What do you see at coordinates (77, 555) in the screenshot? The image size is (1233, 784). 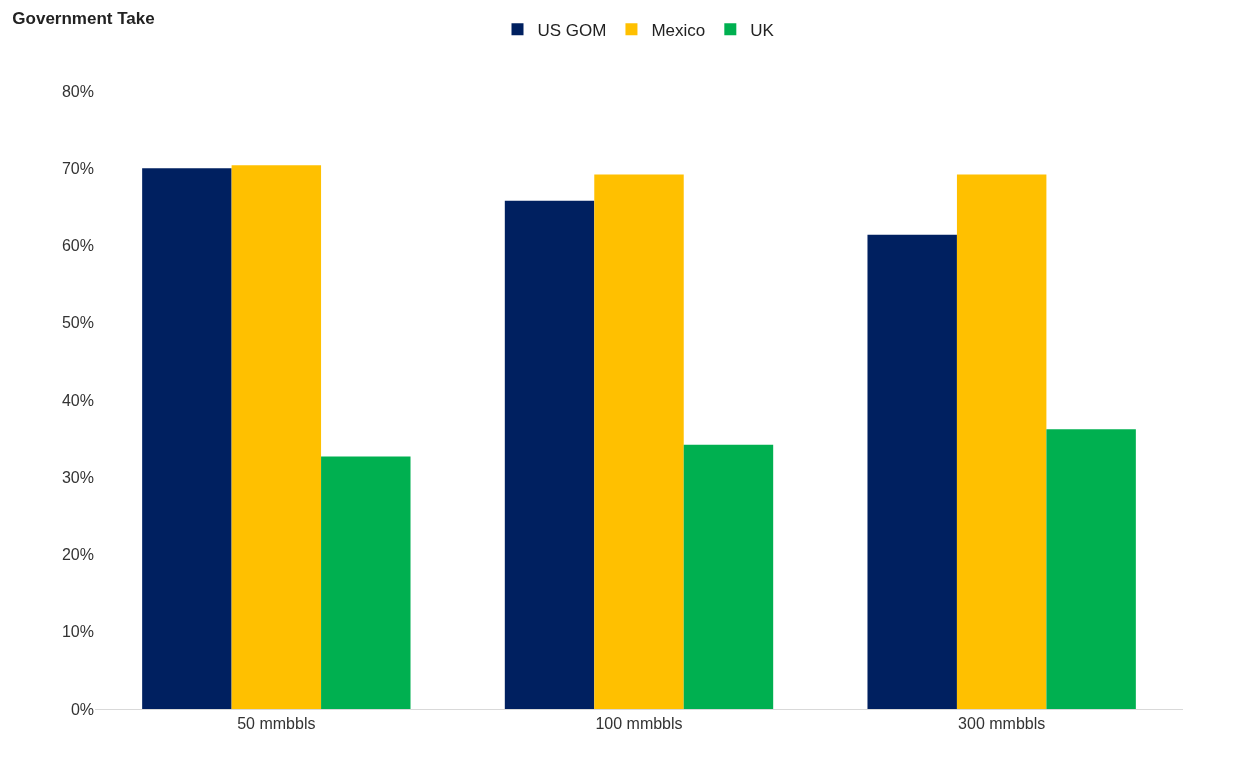 I see `y-tick-label: 20%` at bounding box center [77, 555].